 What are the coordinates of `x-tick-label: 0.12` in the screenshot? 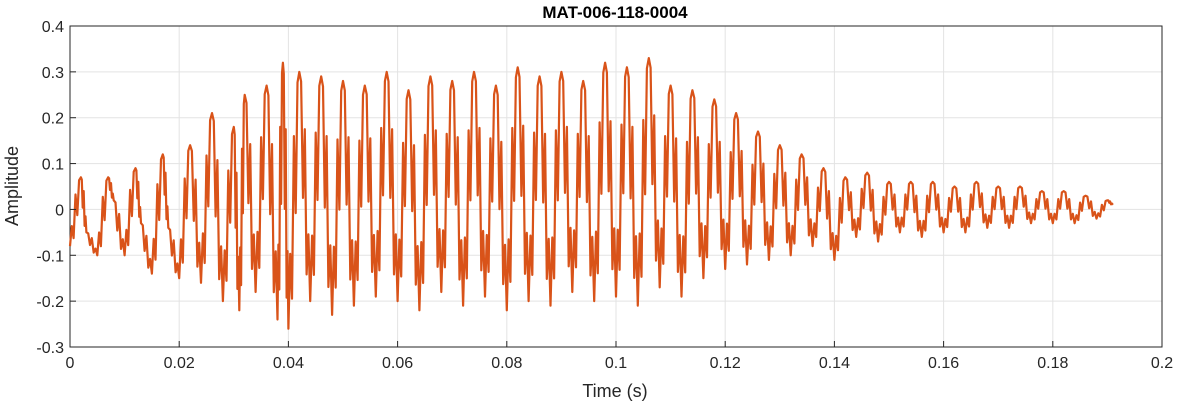 It's located at (725, 363).